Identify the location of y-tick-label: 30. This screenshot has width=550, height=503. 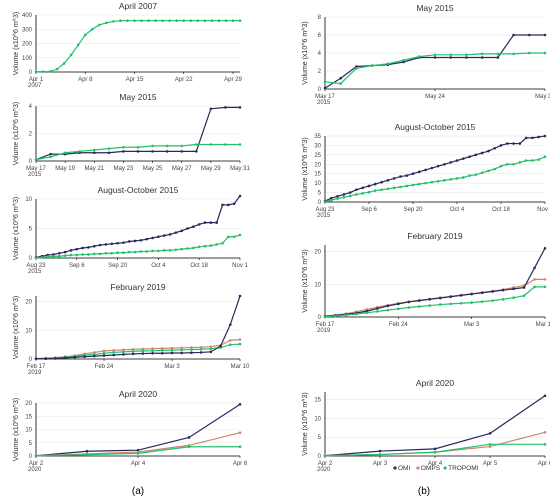
(317, 146).